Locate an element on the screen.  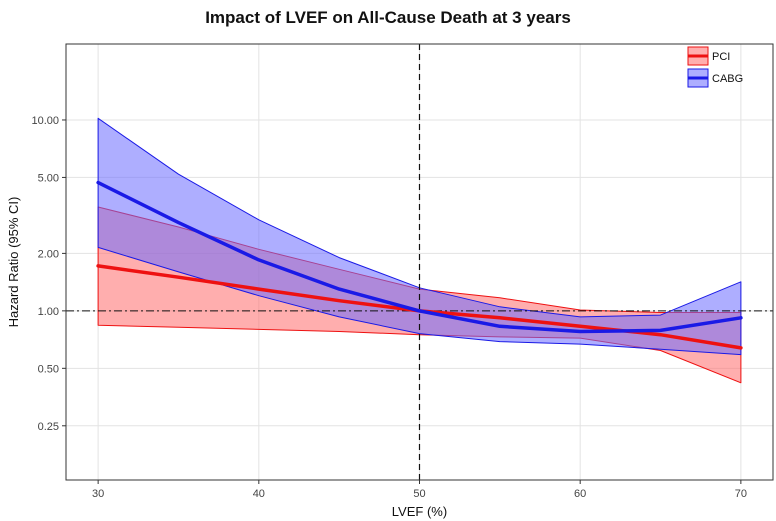
x-ticks: 30 40 50 60 70 is located at coordinates (419, 490).